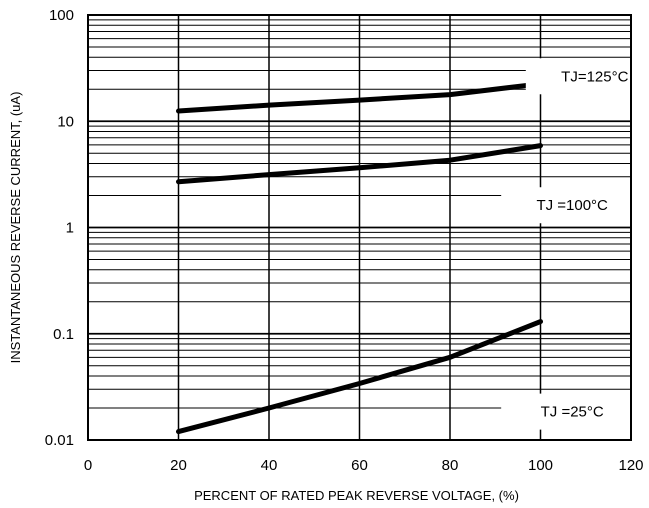  Describe the element at coordinates (594, 76) in the screenshot. I see `annotation-label: TJ=125°C` at that location.